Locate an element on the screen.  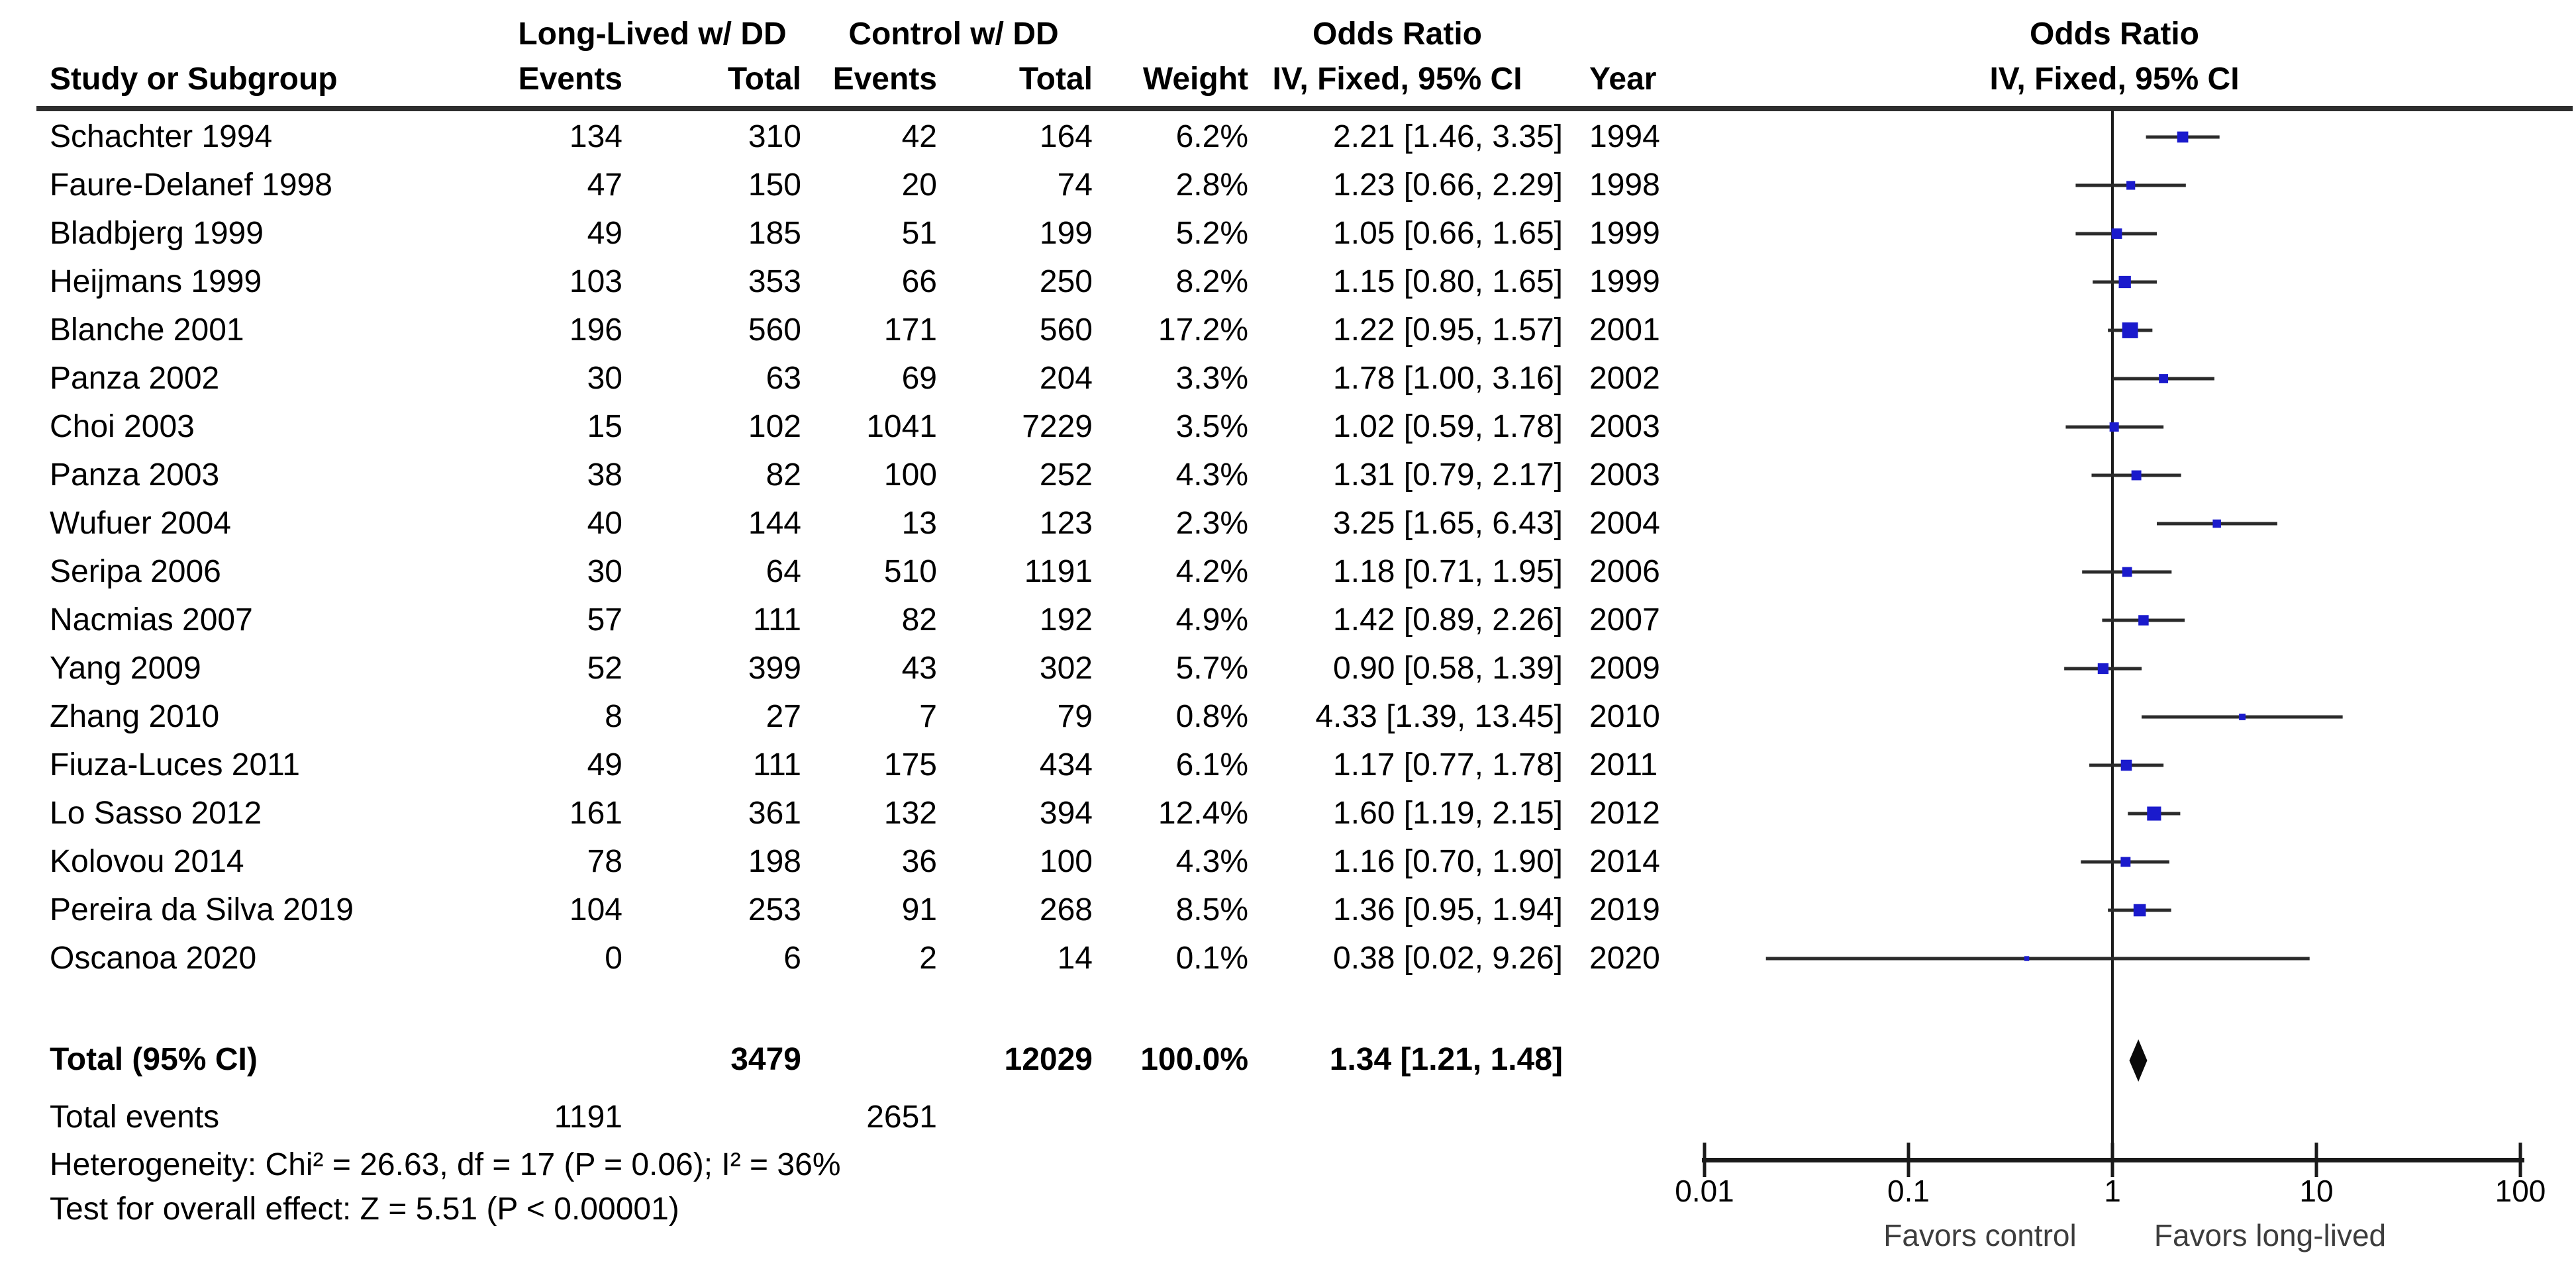
events-exp: 134 is located at coordinates (595, 136).